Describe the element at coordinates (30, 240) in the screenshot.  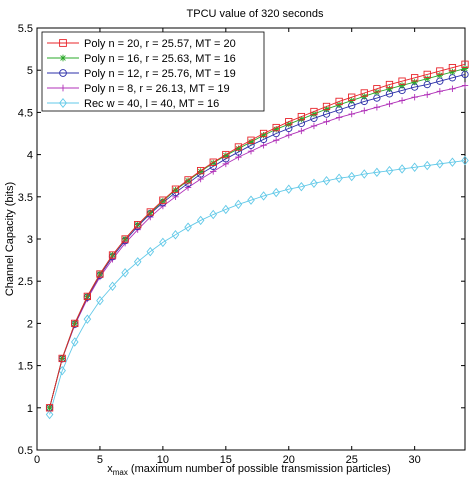
I see `y-tick-label: 3` at that location.